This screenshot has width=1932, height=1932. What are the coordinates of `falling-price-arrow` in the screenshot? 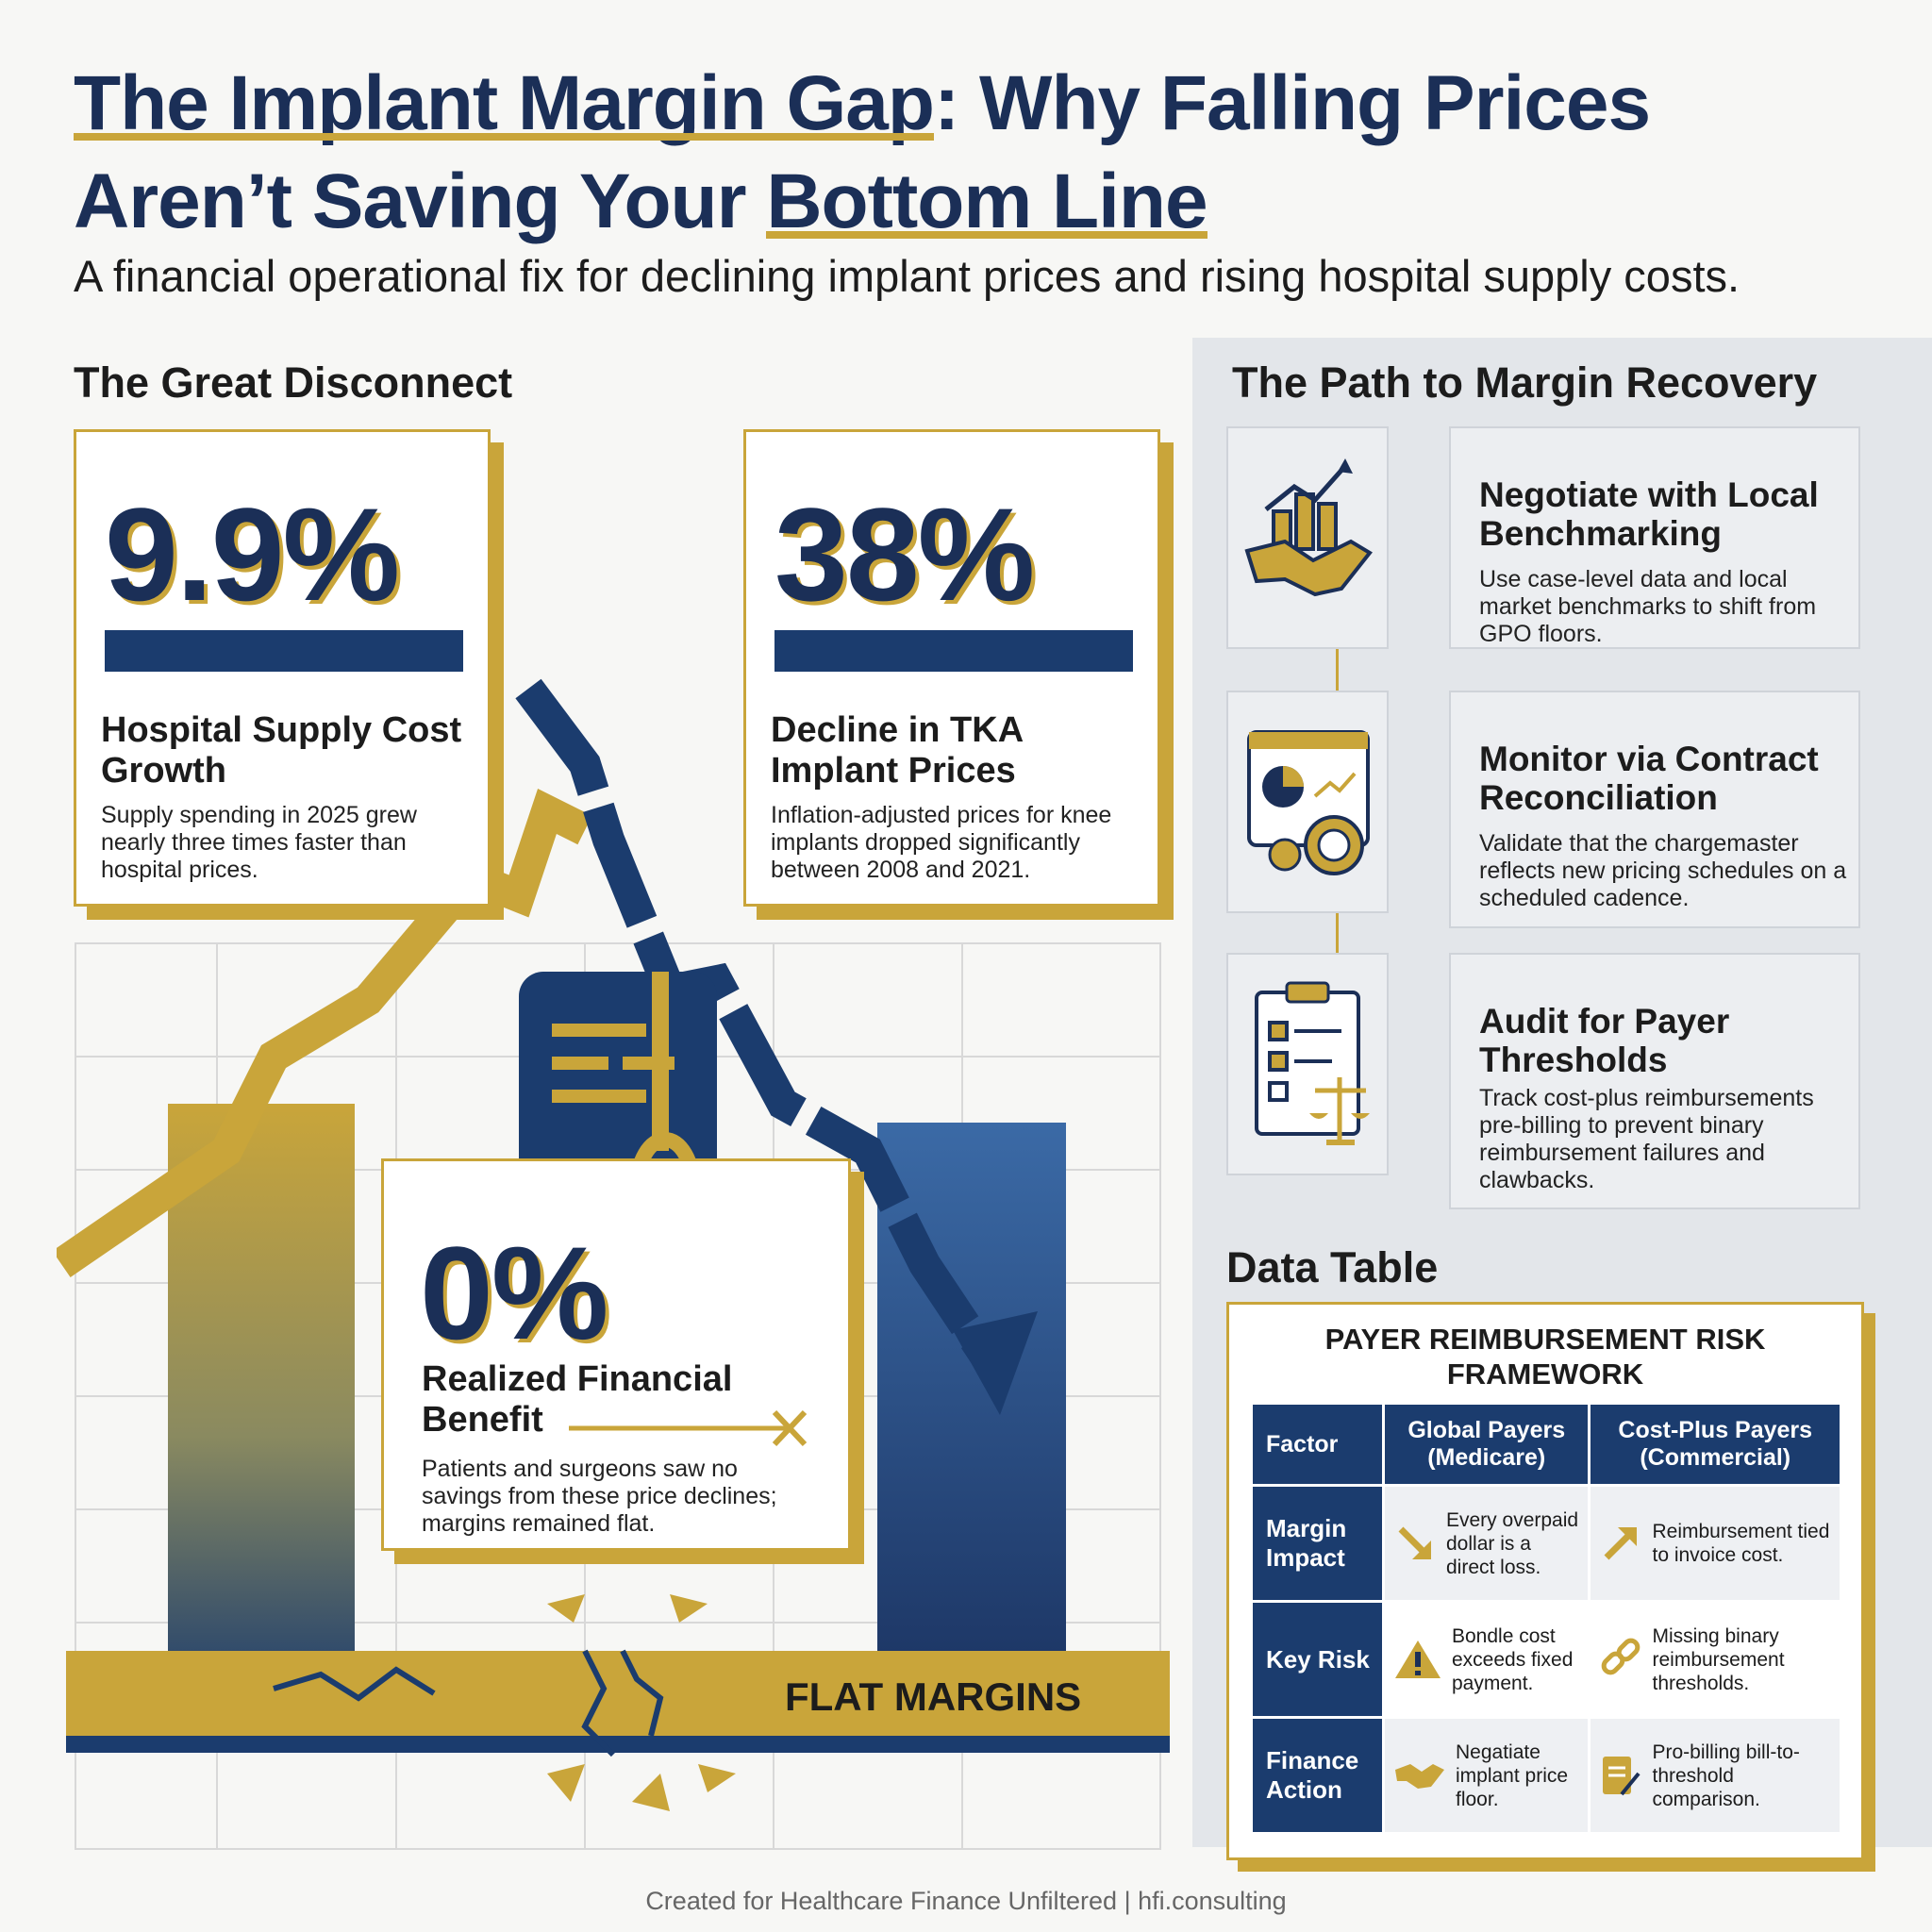 It's located at (764, 1032).